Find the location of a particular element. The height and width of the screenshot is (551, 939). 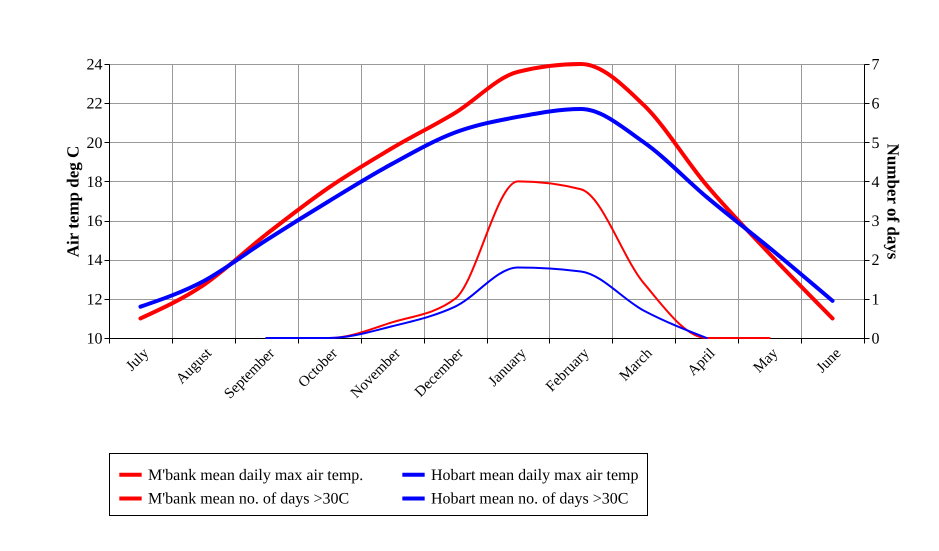

y2-tick-label: 4 is located at coordinates (876, 182).